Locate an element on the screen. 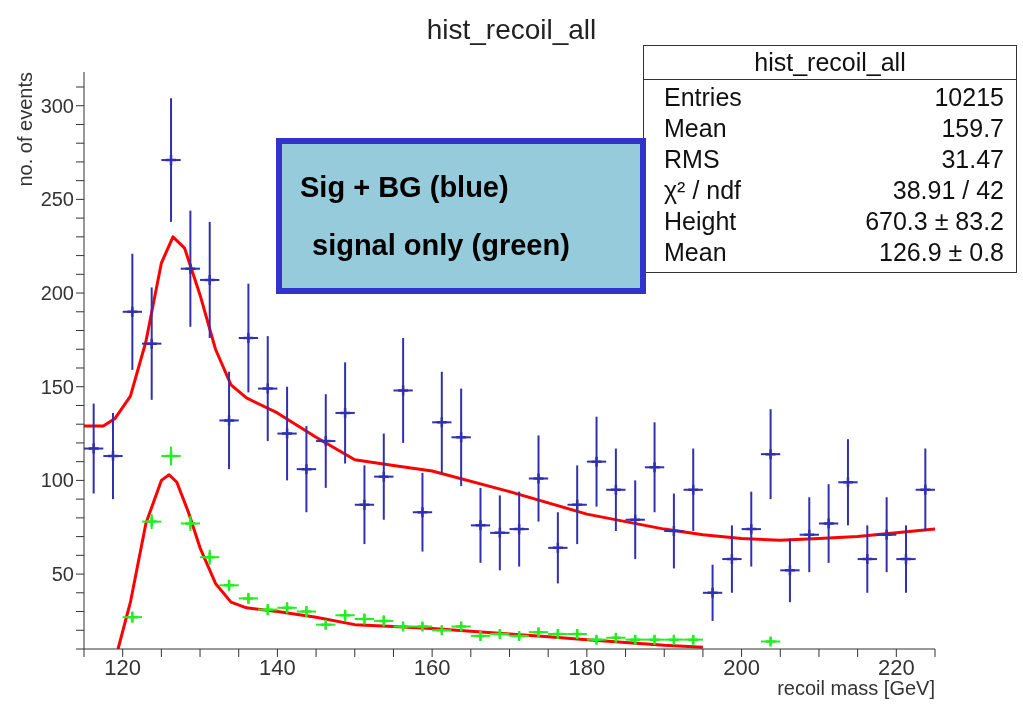  annotation: 38.91 / 42 is located at coordinates (948, 190).